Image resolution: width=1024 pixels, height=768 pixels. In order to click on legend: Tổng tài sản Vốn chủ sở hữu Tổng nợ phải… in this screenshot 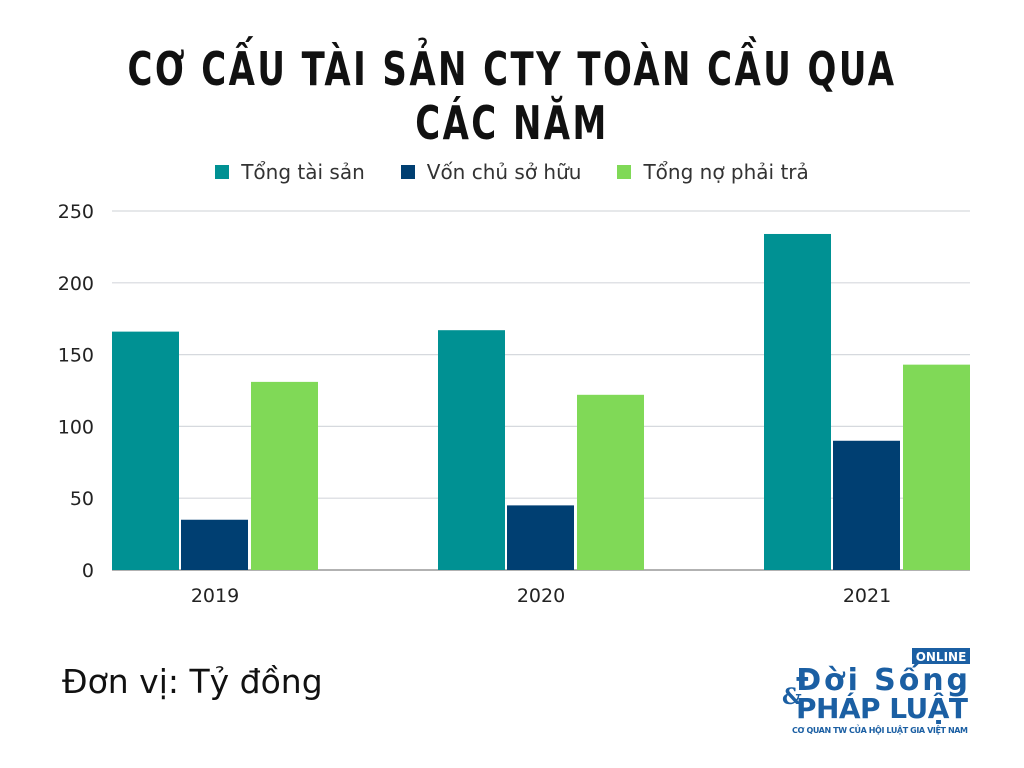, I will do `click(512, 172)`.